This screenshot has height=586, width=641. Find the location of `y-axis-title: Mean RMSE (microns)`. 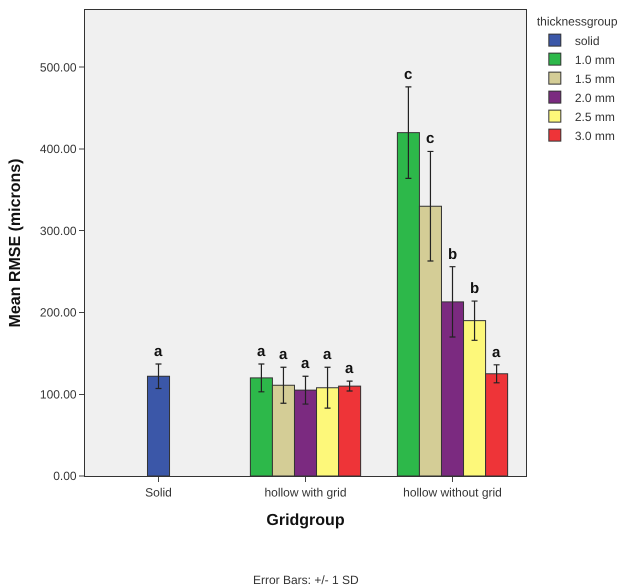

y-axis-title: Mean RMSE (microns) is located at coordinates (15, 243).